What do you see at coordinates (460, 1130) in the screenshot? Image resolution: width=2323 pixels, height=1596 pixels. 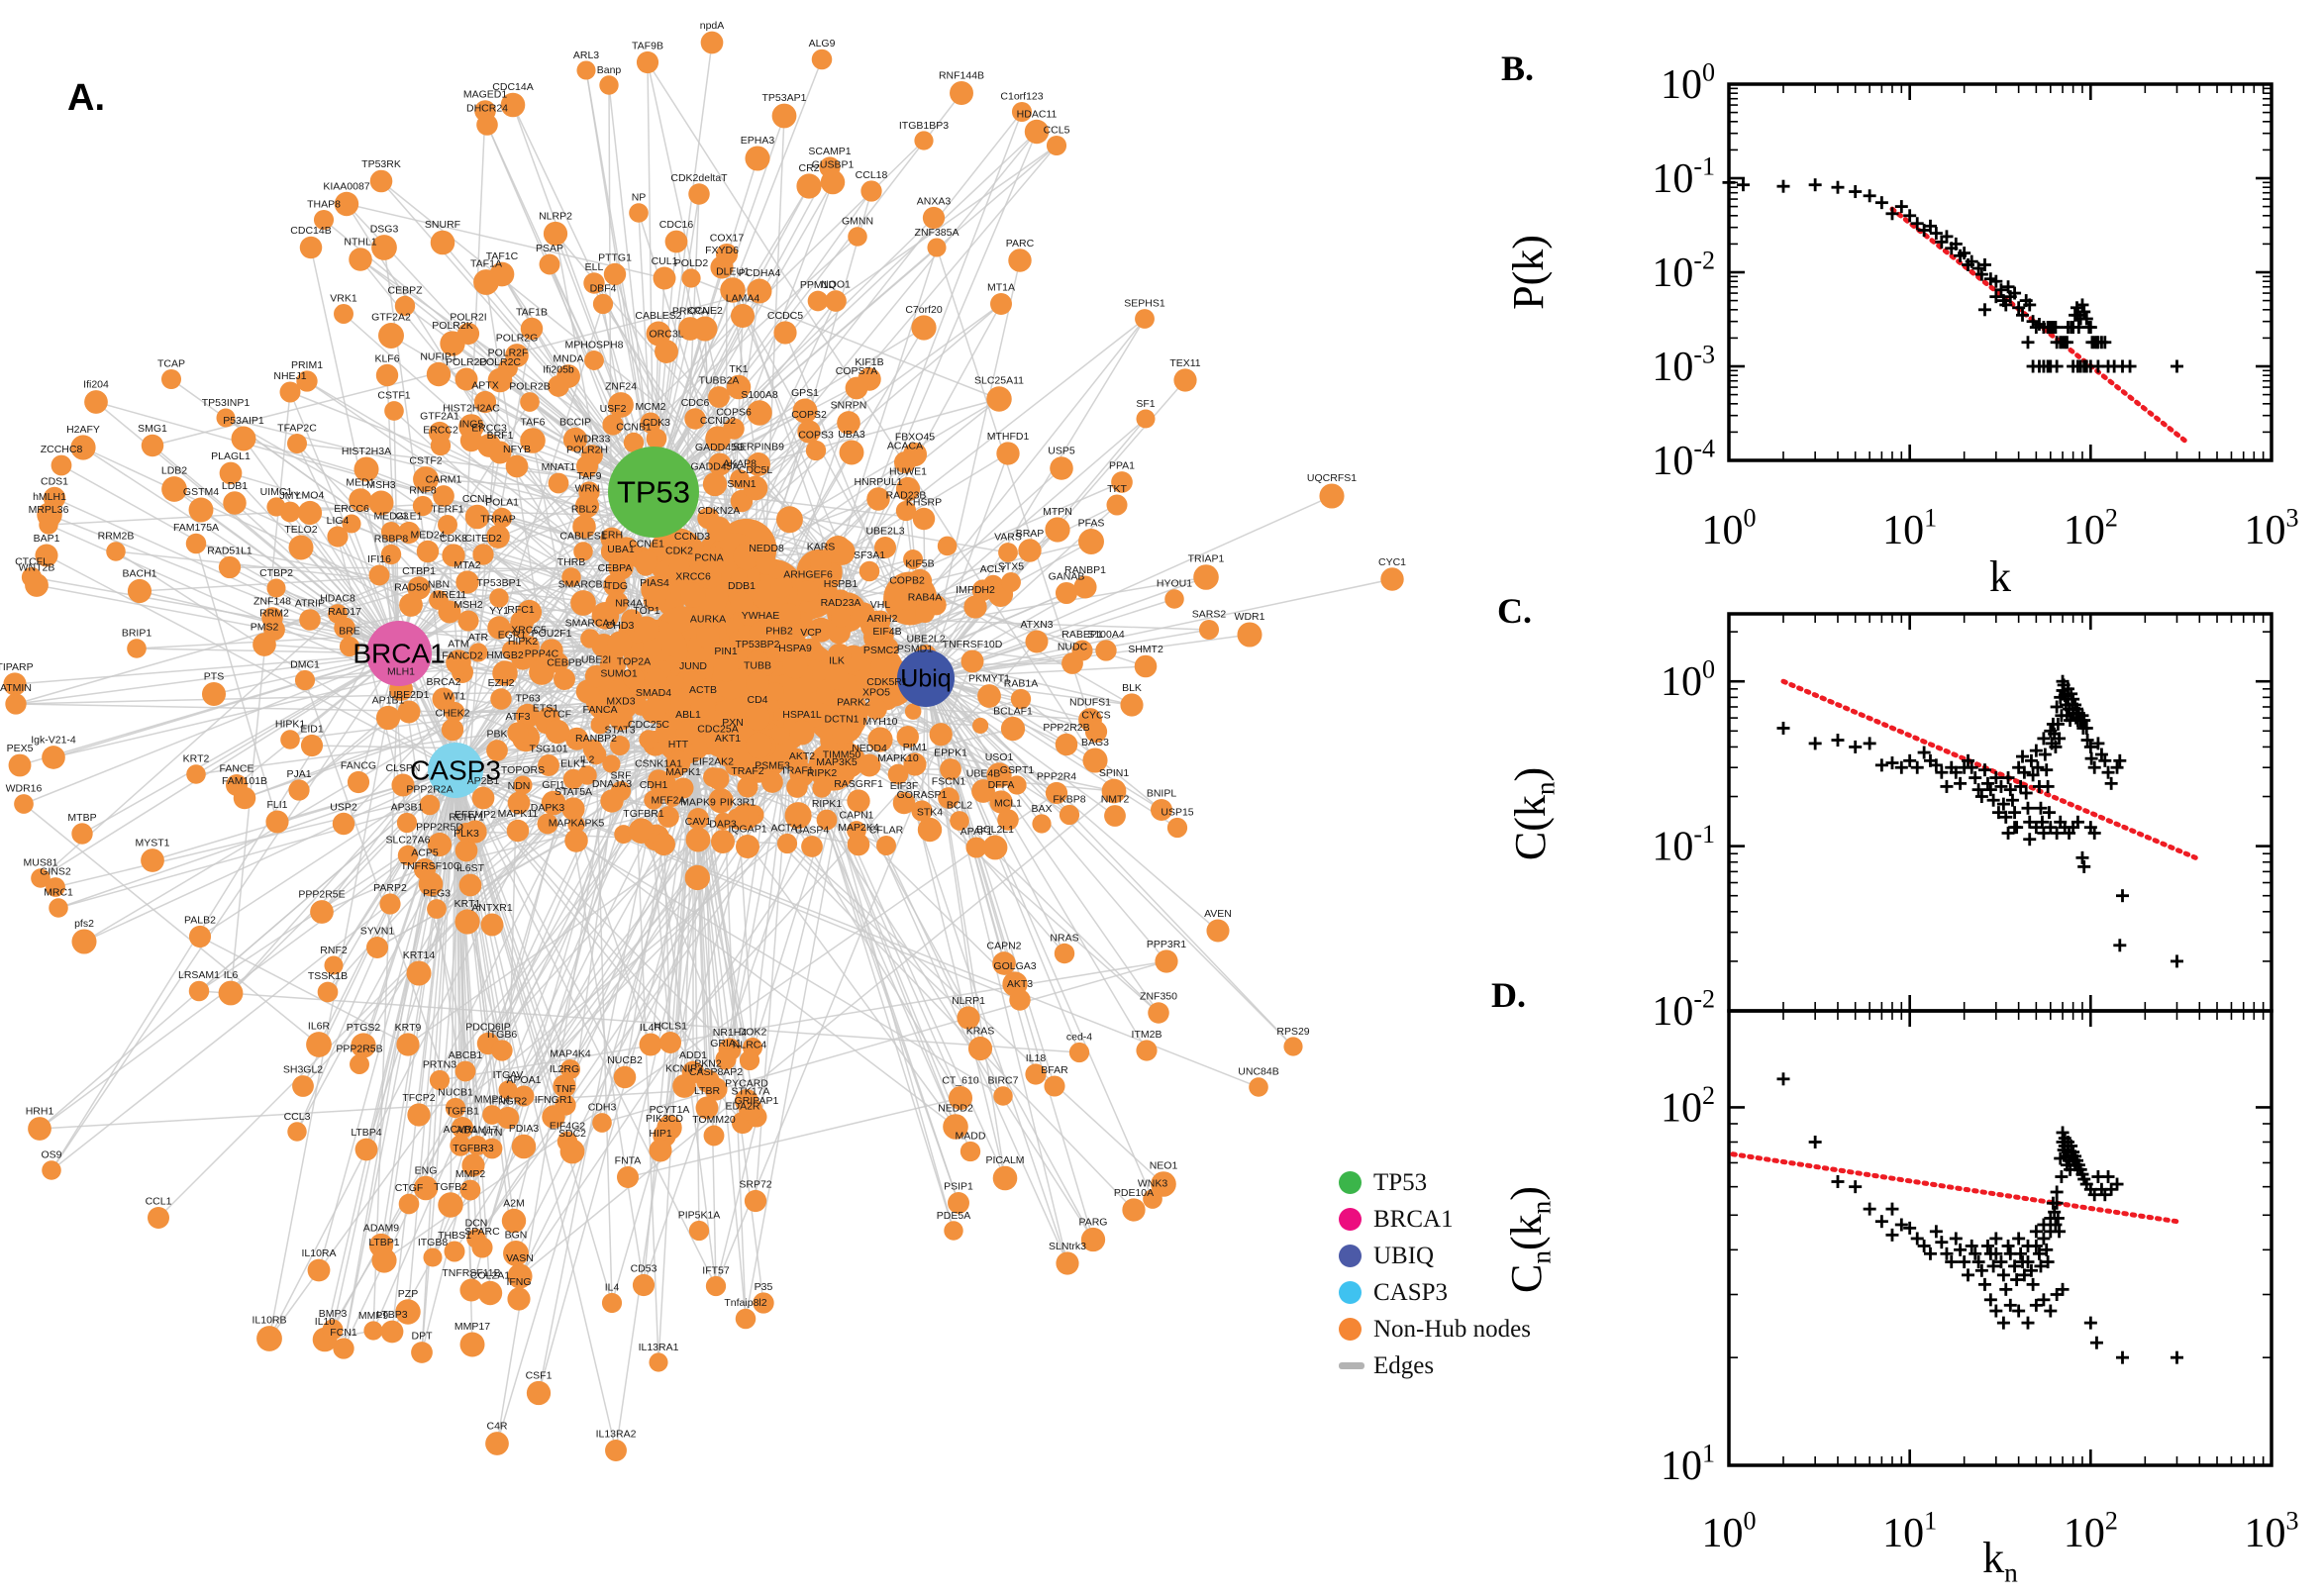 I see `node-label: ACVR1` at bounding box center [460, 1130].